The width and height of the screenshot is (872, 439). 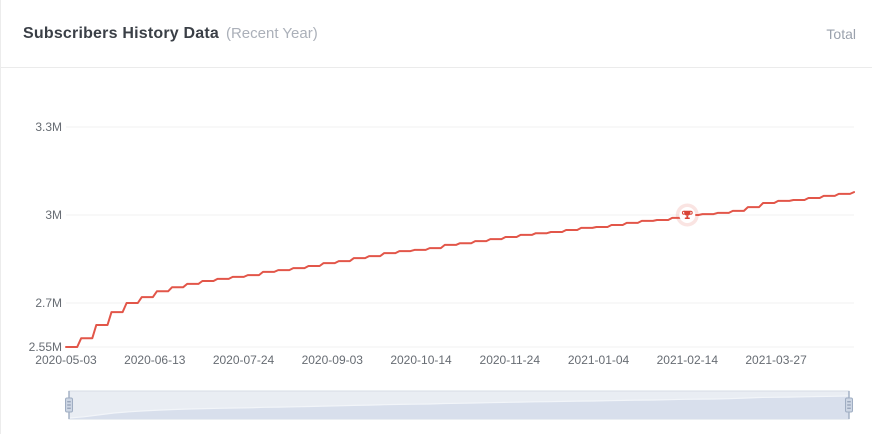 What do you see at coordinates (849, 405) in the screenshot?
I see `right-zoom-handle` at bounding box center [849, 405].